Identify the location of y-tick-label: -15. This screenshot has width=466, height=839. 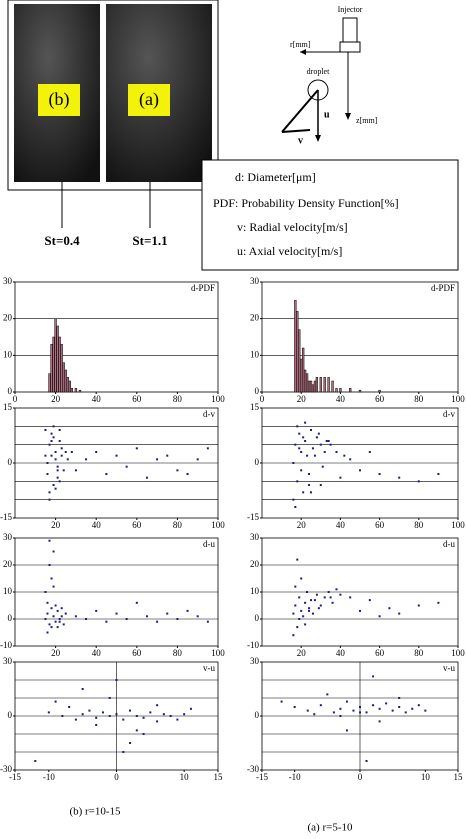
(6, 517).